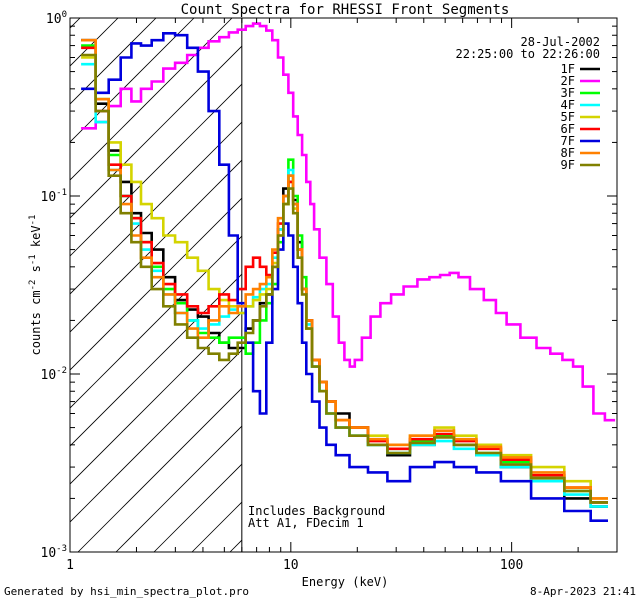 This screenshot has height=604, width=640. I want to click on legend-label-3f: 3F, so click(568, 93).